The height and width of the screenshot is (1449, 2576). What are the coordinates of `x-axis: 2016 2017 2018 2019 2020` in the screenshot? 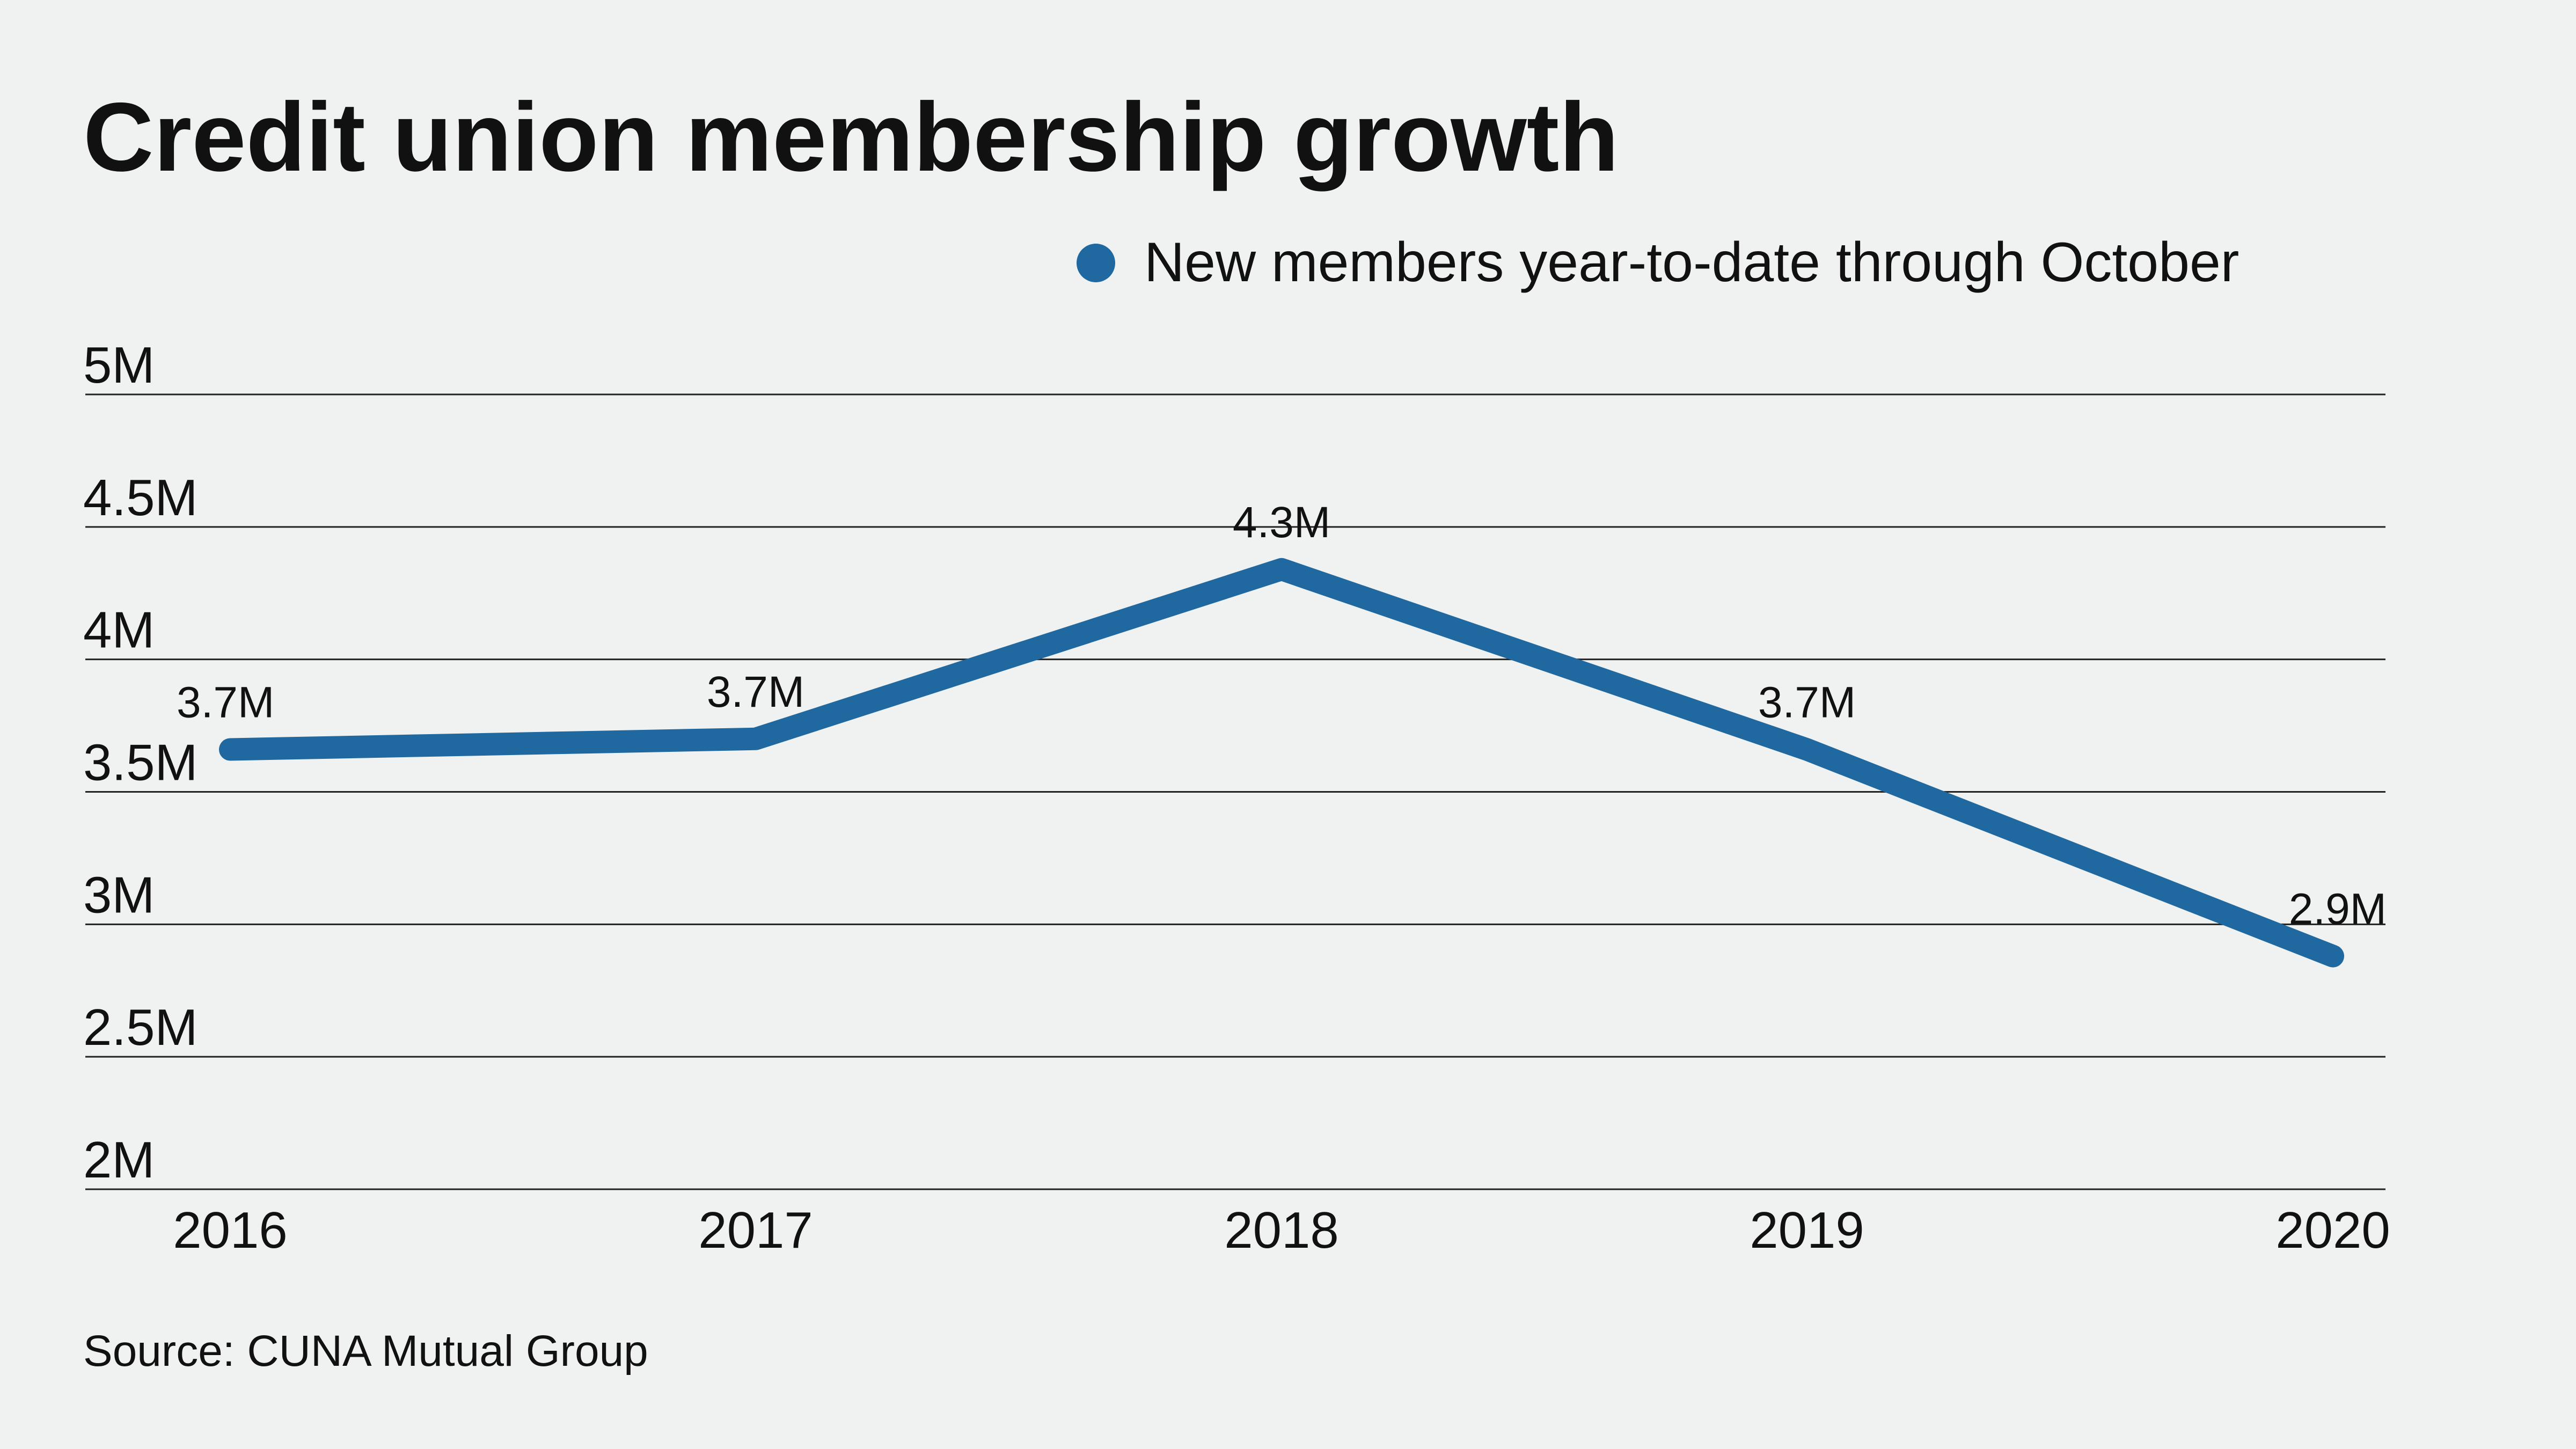 It's located at (1281, 1230).